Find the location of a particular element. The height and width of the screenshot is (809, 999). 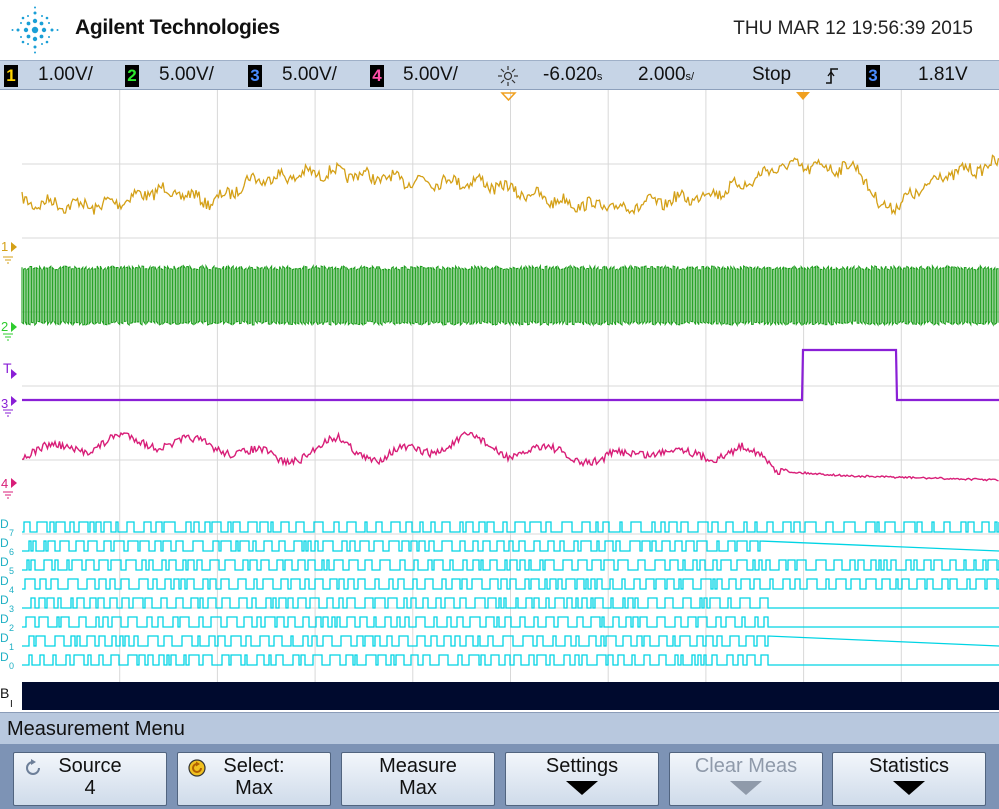

channel-4-scale: 5.00V/ is located at coordinates (430, 74).